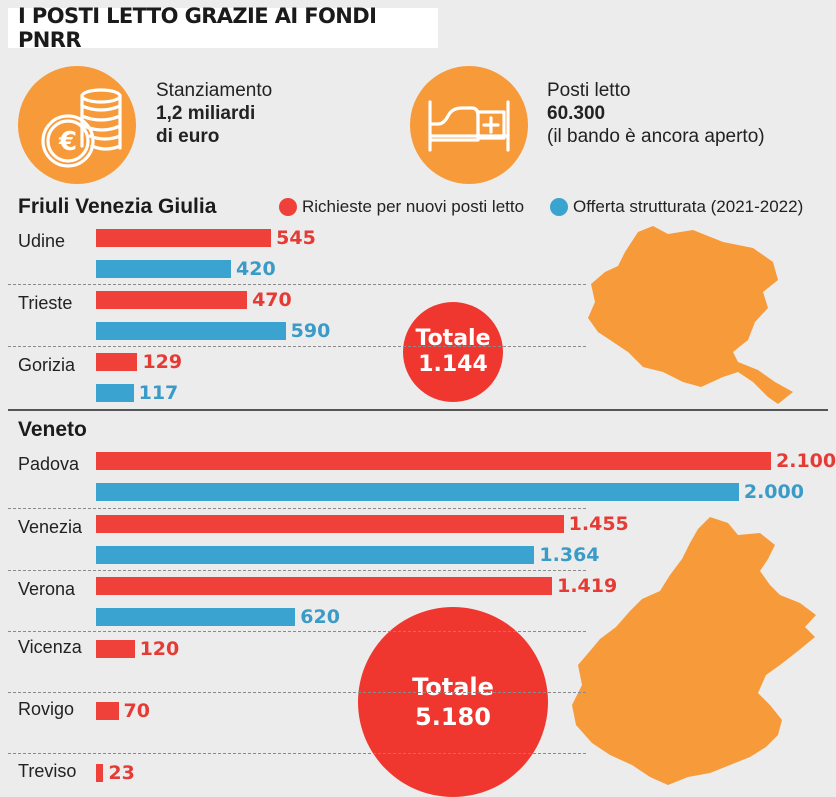  I want to click on posti-label: Posti letto, so click(589, 90).